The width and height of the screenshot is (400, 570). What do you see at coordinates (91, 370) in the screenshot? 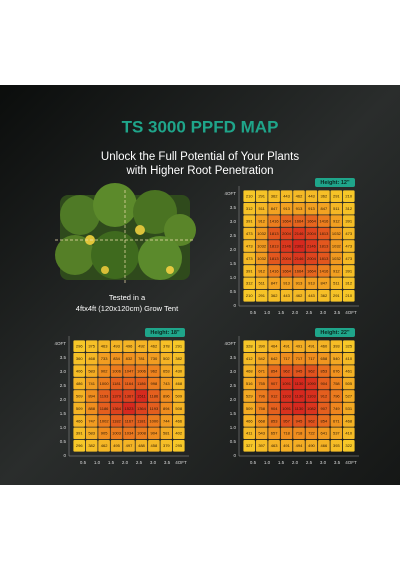
I see `cell-value: 583` at bounding box center [91, 370].